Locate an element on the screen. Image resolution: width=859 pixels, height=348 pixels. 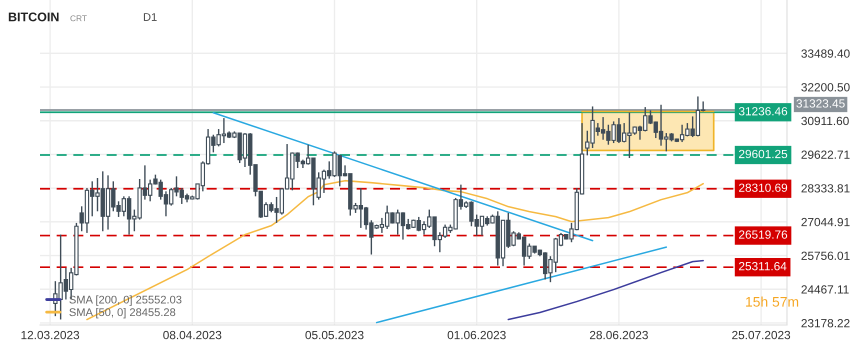
line-series is located at coordinates (606, 290).